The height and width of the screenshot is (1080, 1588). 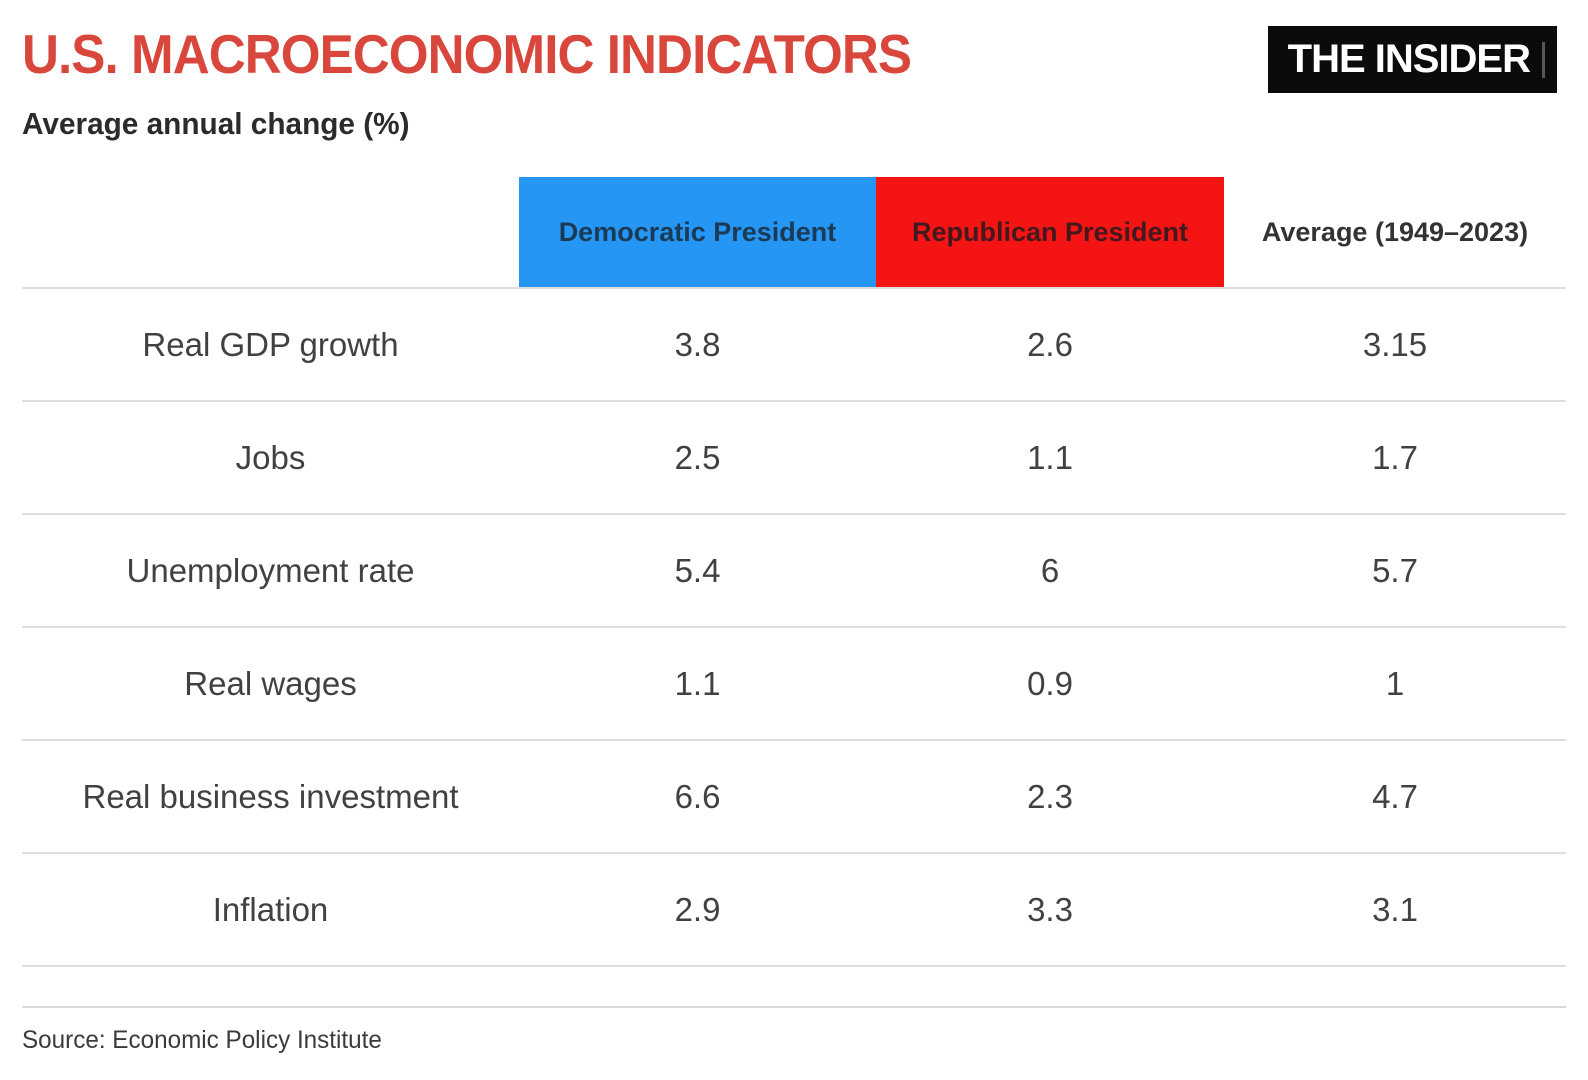 What do you see at coordinates (1395, 231) in the screenshot?
I see `column-header-average: Average (1949–2023)` at bounding box center [1395, 231].